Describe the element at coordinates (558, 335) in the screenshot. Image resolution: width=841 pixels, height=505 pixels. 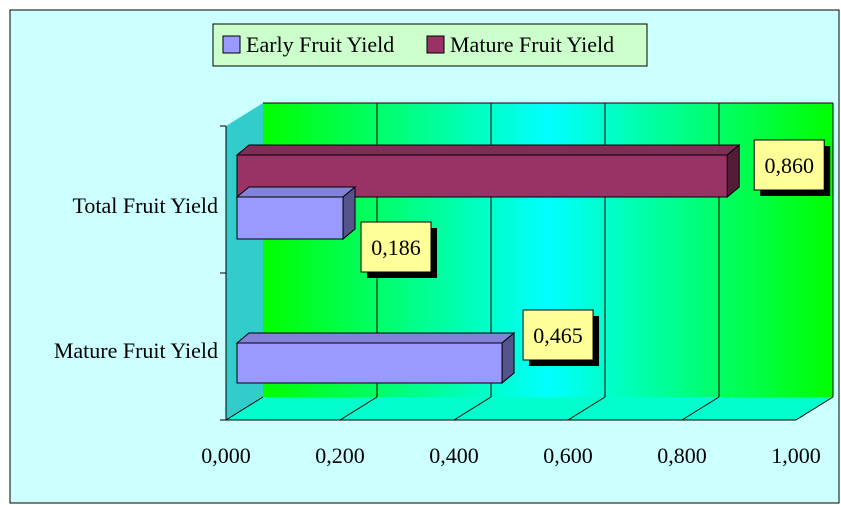
I see `data-label-text: 0,465` at that location.